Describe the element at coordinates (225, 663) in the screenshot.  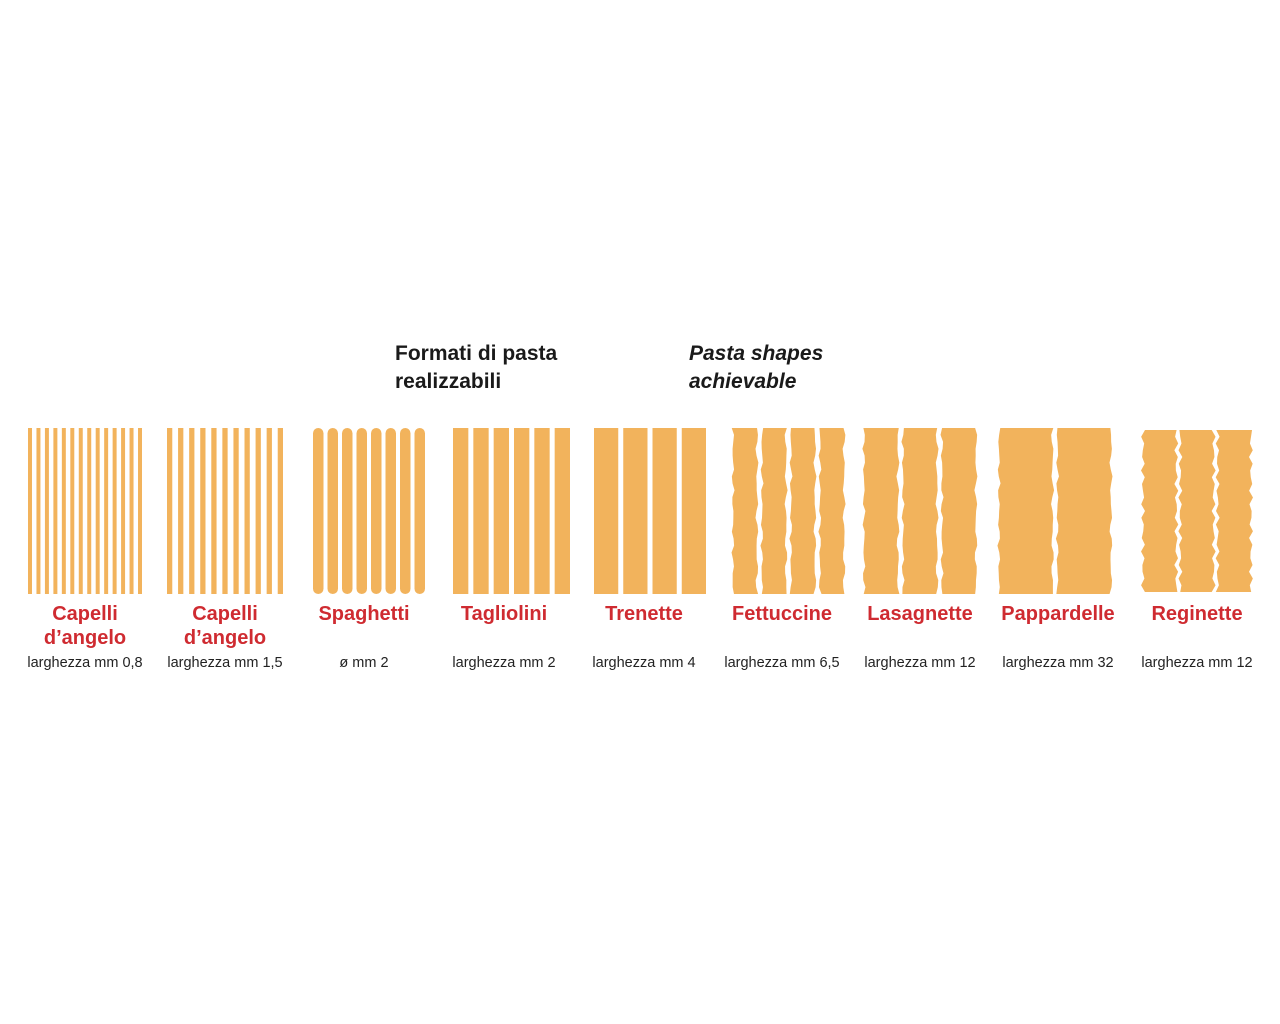
I see `pasta-capelli-15-width: larghezza mm 1,5` at that location.